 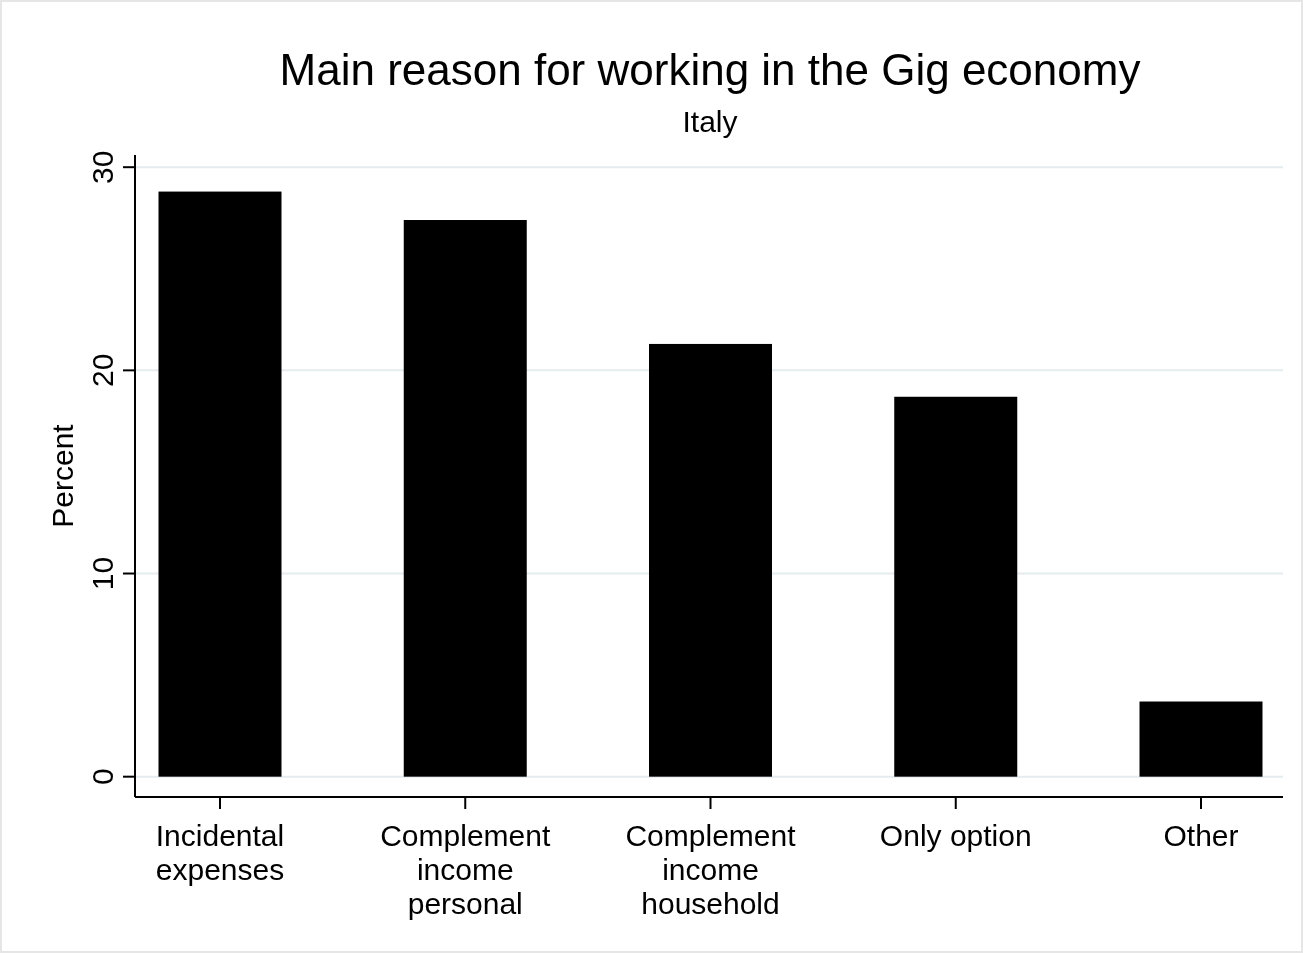 I want to click on y-axis-title: Percent, so click(x=62, y=475).